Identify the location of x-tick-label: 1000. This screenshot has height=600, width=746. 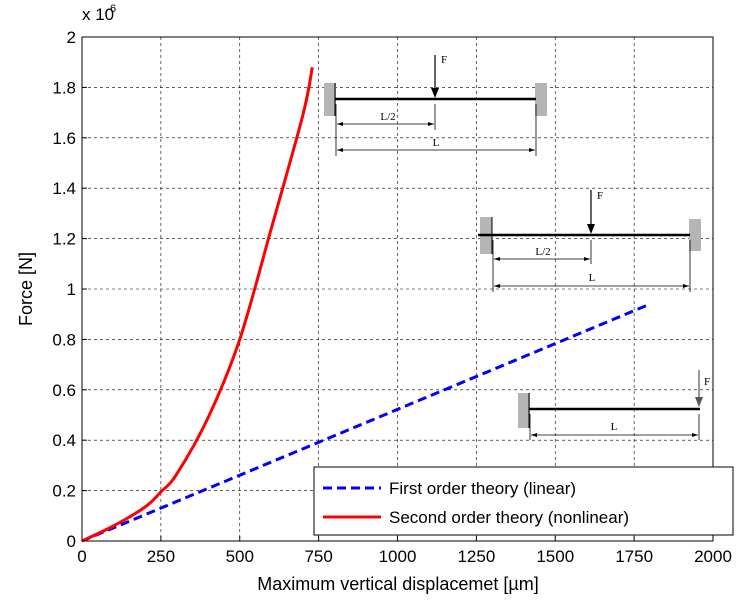
(398, 556).